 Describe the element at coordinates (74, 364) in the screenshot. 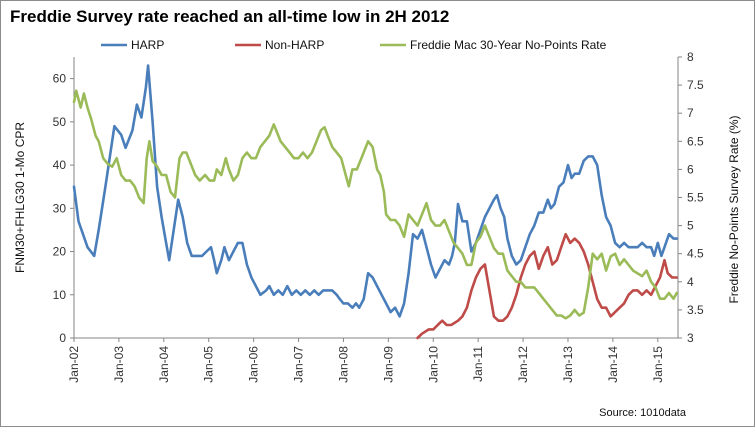

I see `x-tick-label: Jan-02` at that location.